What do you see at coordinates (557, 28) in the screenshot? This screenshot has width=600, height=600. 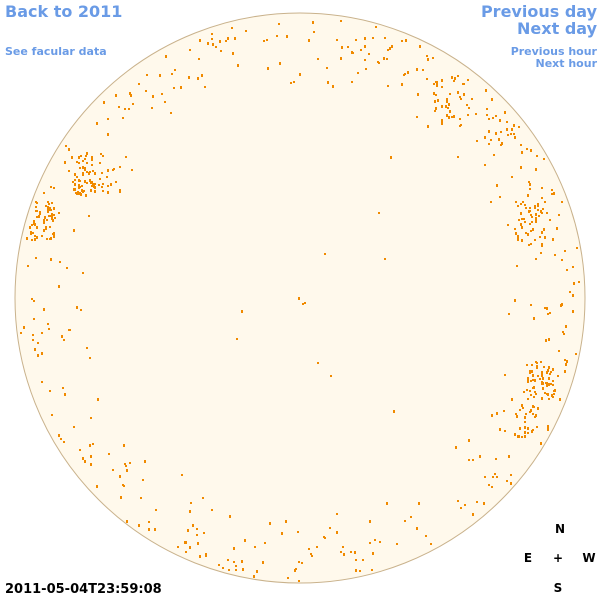 I see `next-day-link: Next day` at bounding box center [557, 28].